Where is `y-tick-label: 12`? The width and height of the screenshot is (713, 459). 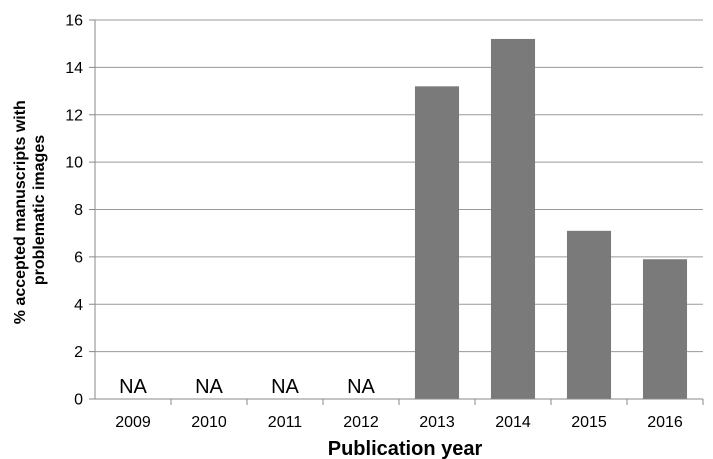
y-tick-label: 12 is located at coordinates (74, 115).